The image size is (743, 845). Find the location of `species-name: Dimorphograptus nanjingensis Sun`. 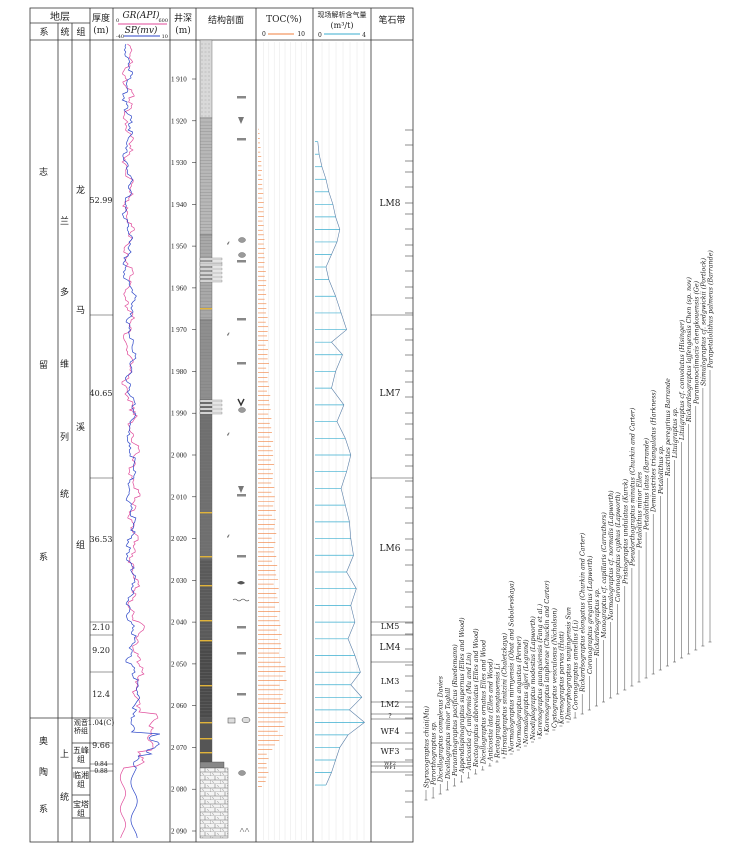

species-name: Dimorphograptus nanjingensis Sun is located at coordinates (569, 664).